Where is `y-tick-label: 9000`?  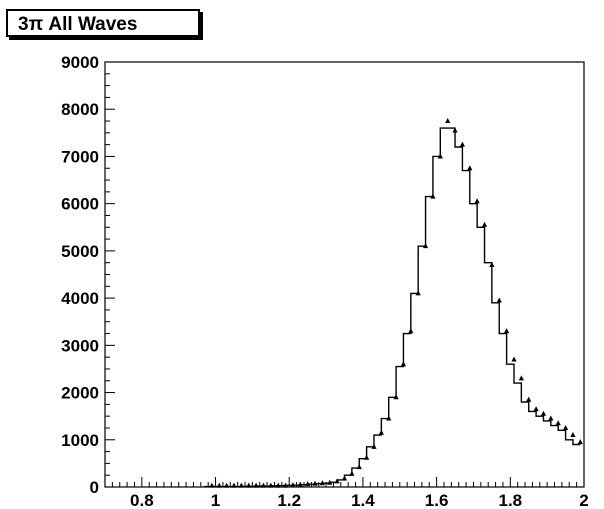
y-tick-label: 9000 is located at coordinates (80, 62).